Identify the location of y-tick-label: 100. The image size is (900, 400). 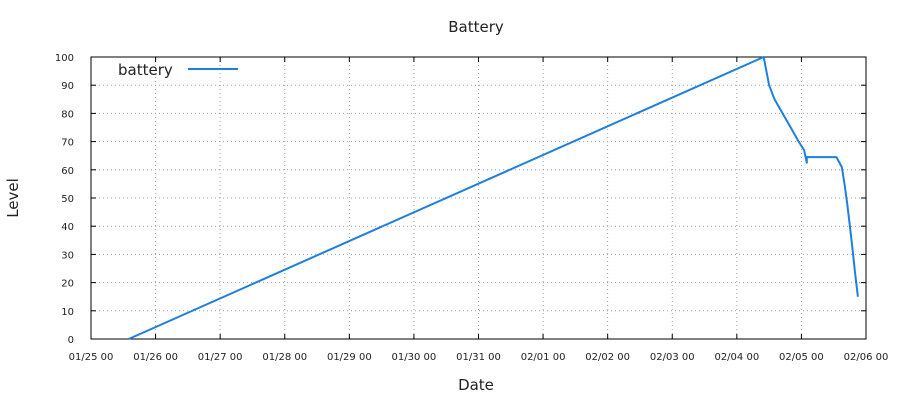
(64, 58).